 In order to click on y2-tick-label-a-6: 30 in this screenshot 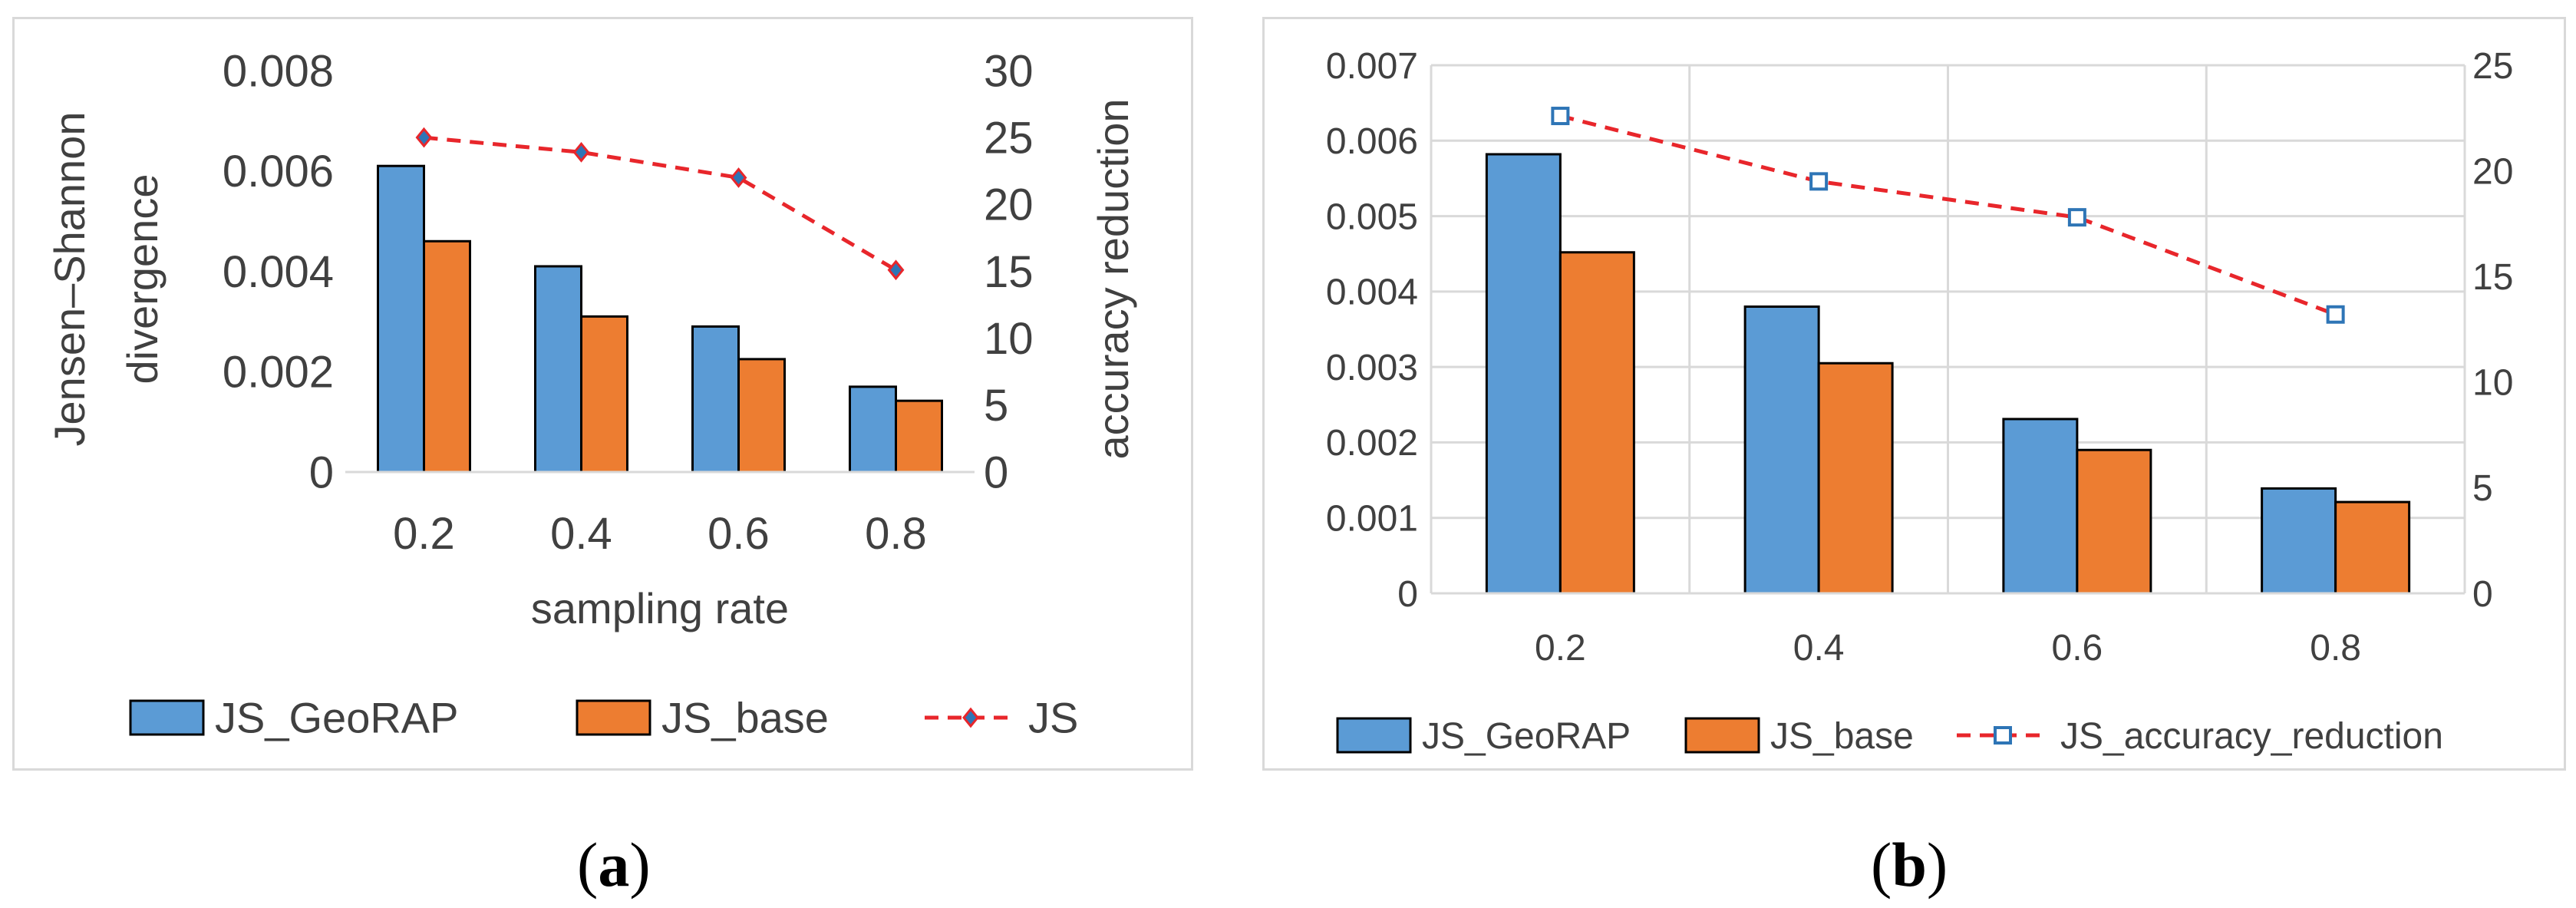, I will do `click(1009, 71)`.